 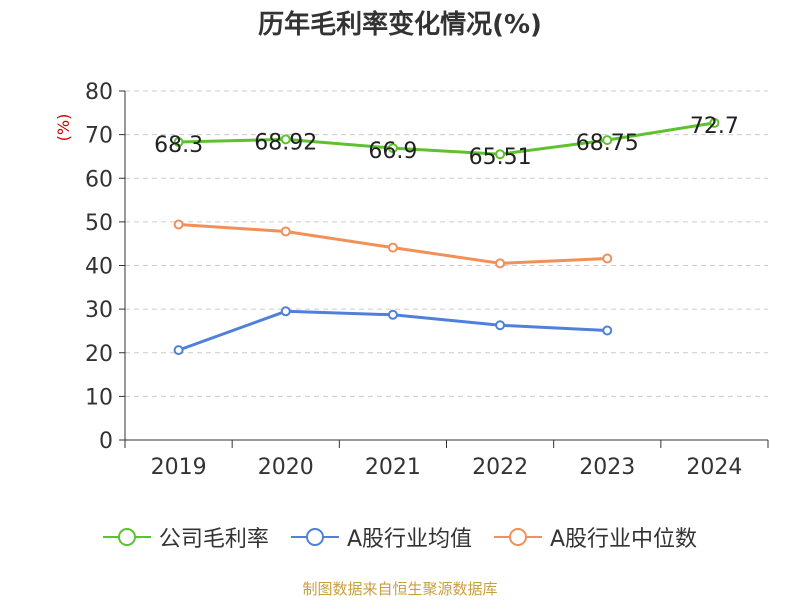 I want to click on y-tick-label: 30, so click(x=99, y=310).